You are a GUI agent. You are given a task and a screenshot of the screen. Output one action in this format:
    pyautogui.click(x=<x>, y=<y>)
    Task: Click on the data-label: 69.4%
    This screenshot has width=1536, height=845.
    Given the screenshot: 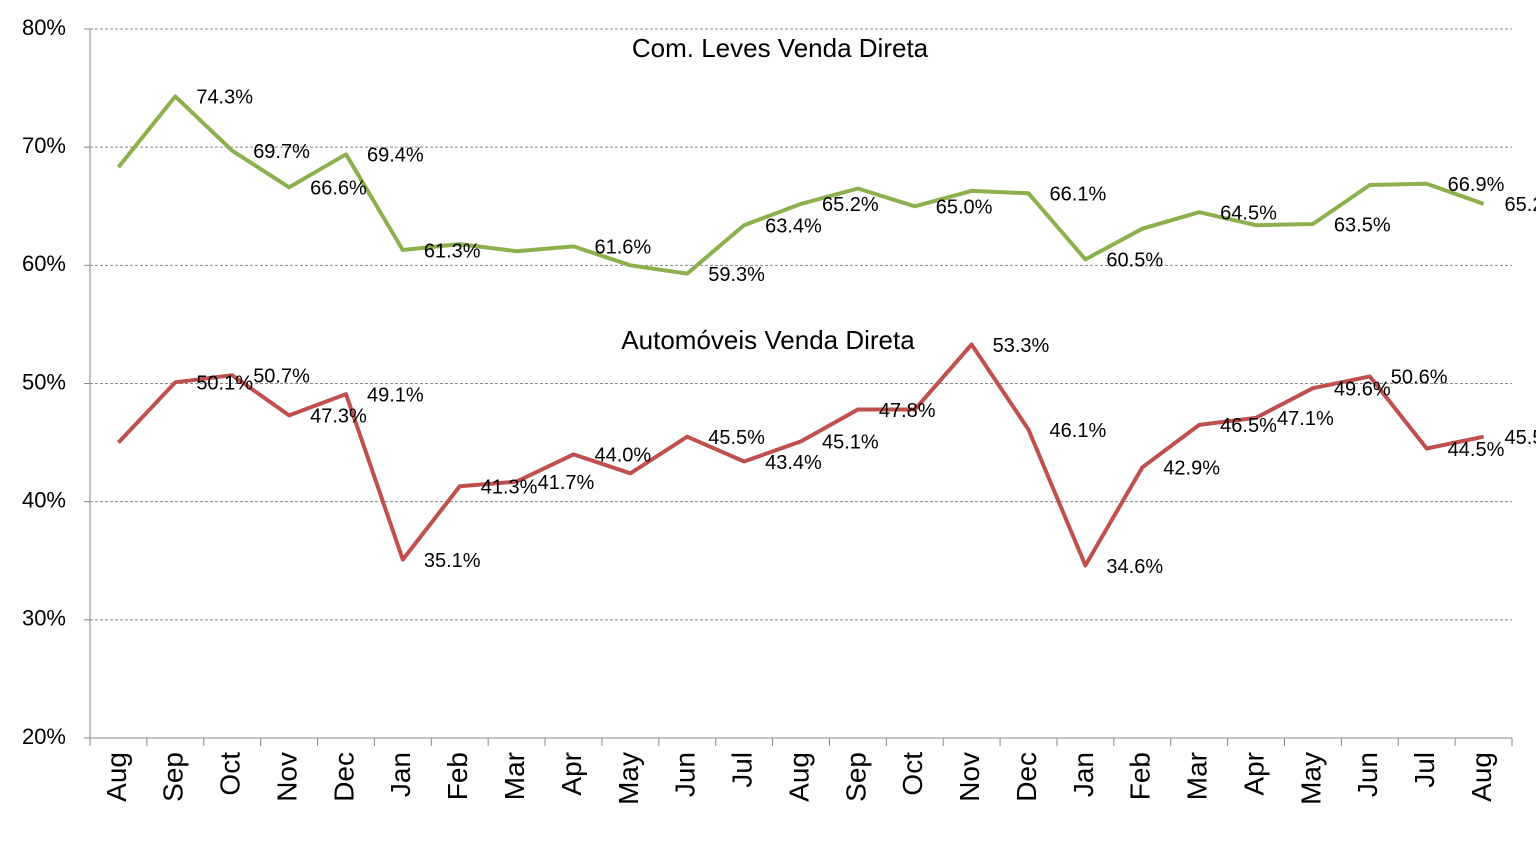 What is the action you would take?
    pyautogui.click(x=395, y=156)
    